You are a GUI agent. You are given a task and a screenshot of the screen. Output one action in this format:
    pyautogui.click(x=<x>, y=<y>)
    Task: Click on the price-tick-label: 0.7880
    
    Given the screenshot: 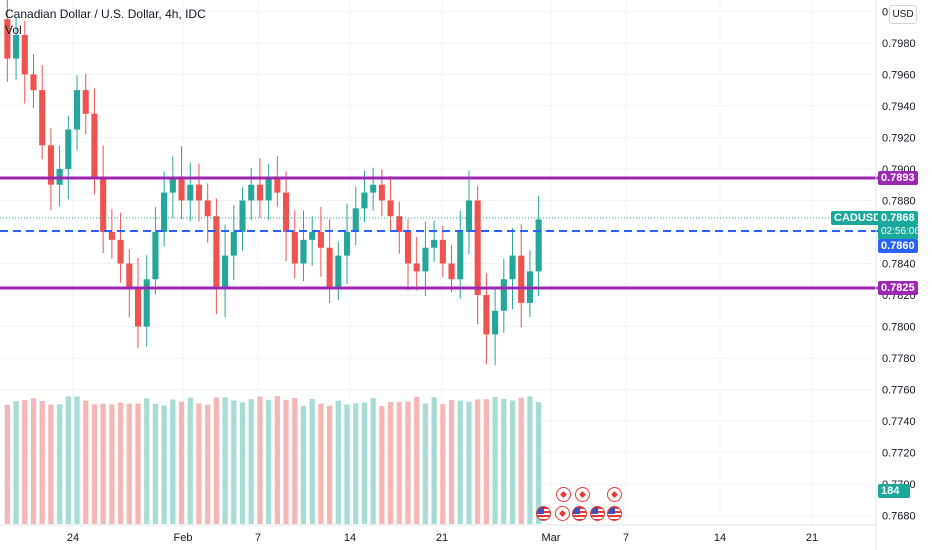 What is the action you would take?
    pyautogui.click(x=899, y=201)
    